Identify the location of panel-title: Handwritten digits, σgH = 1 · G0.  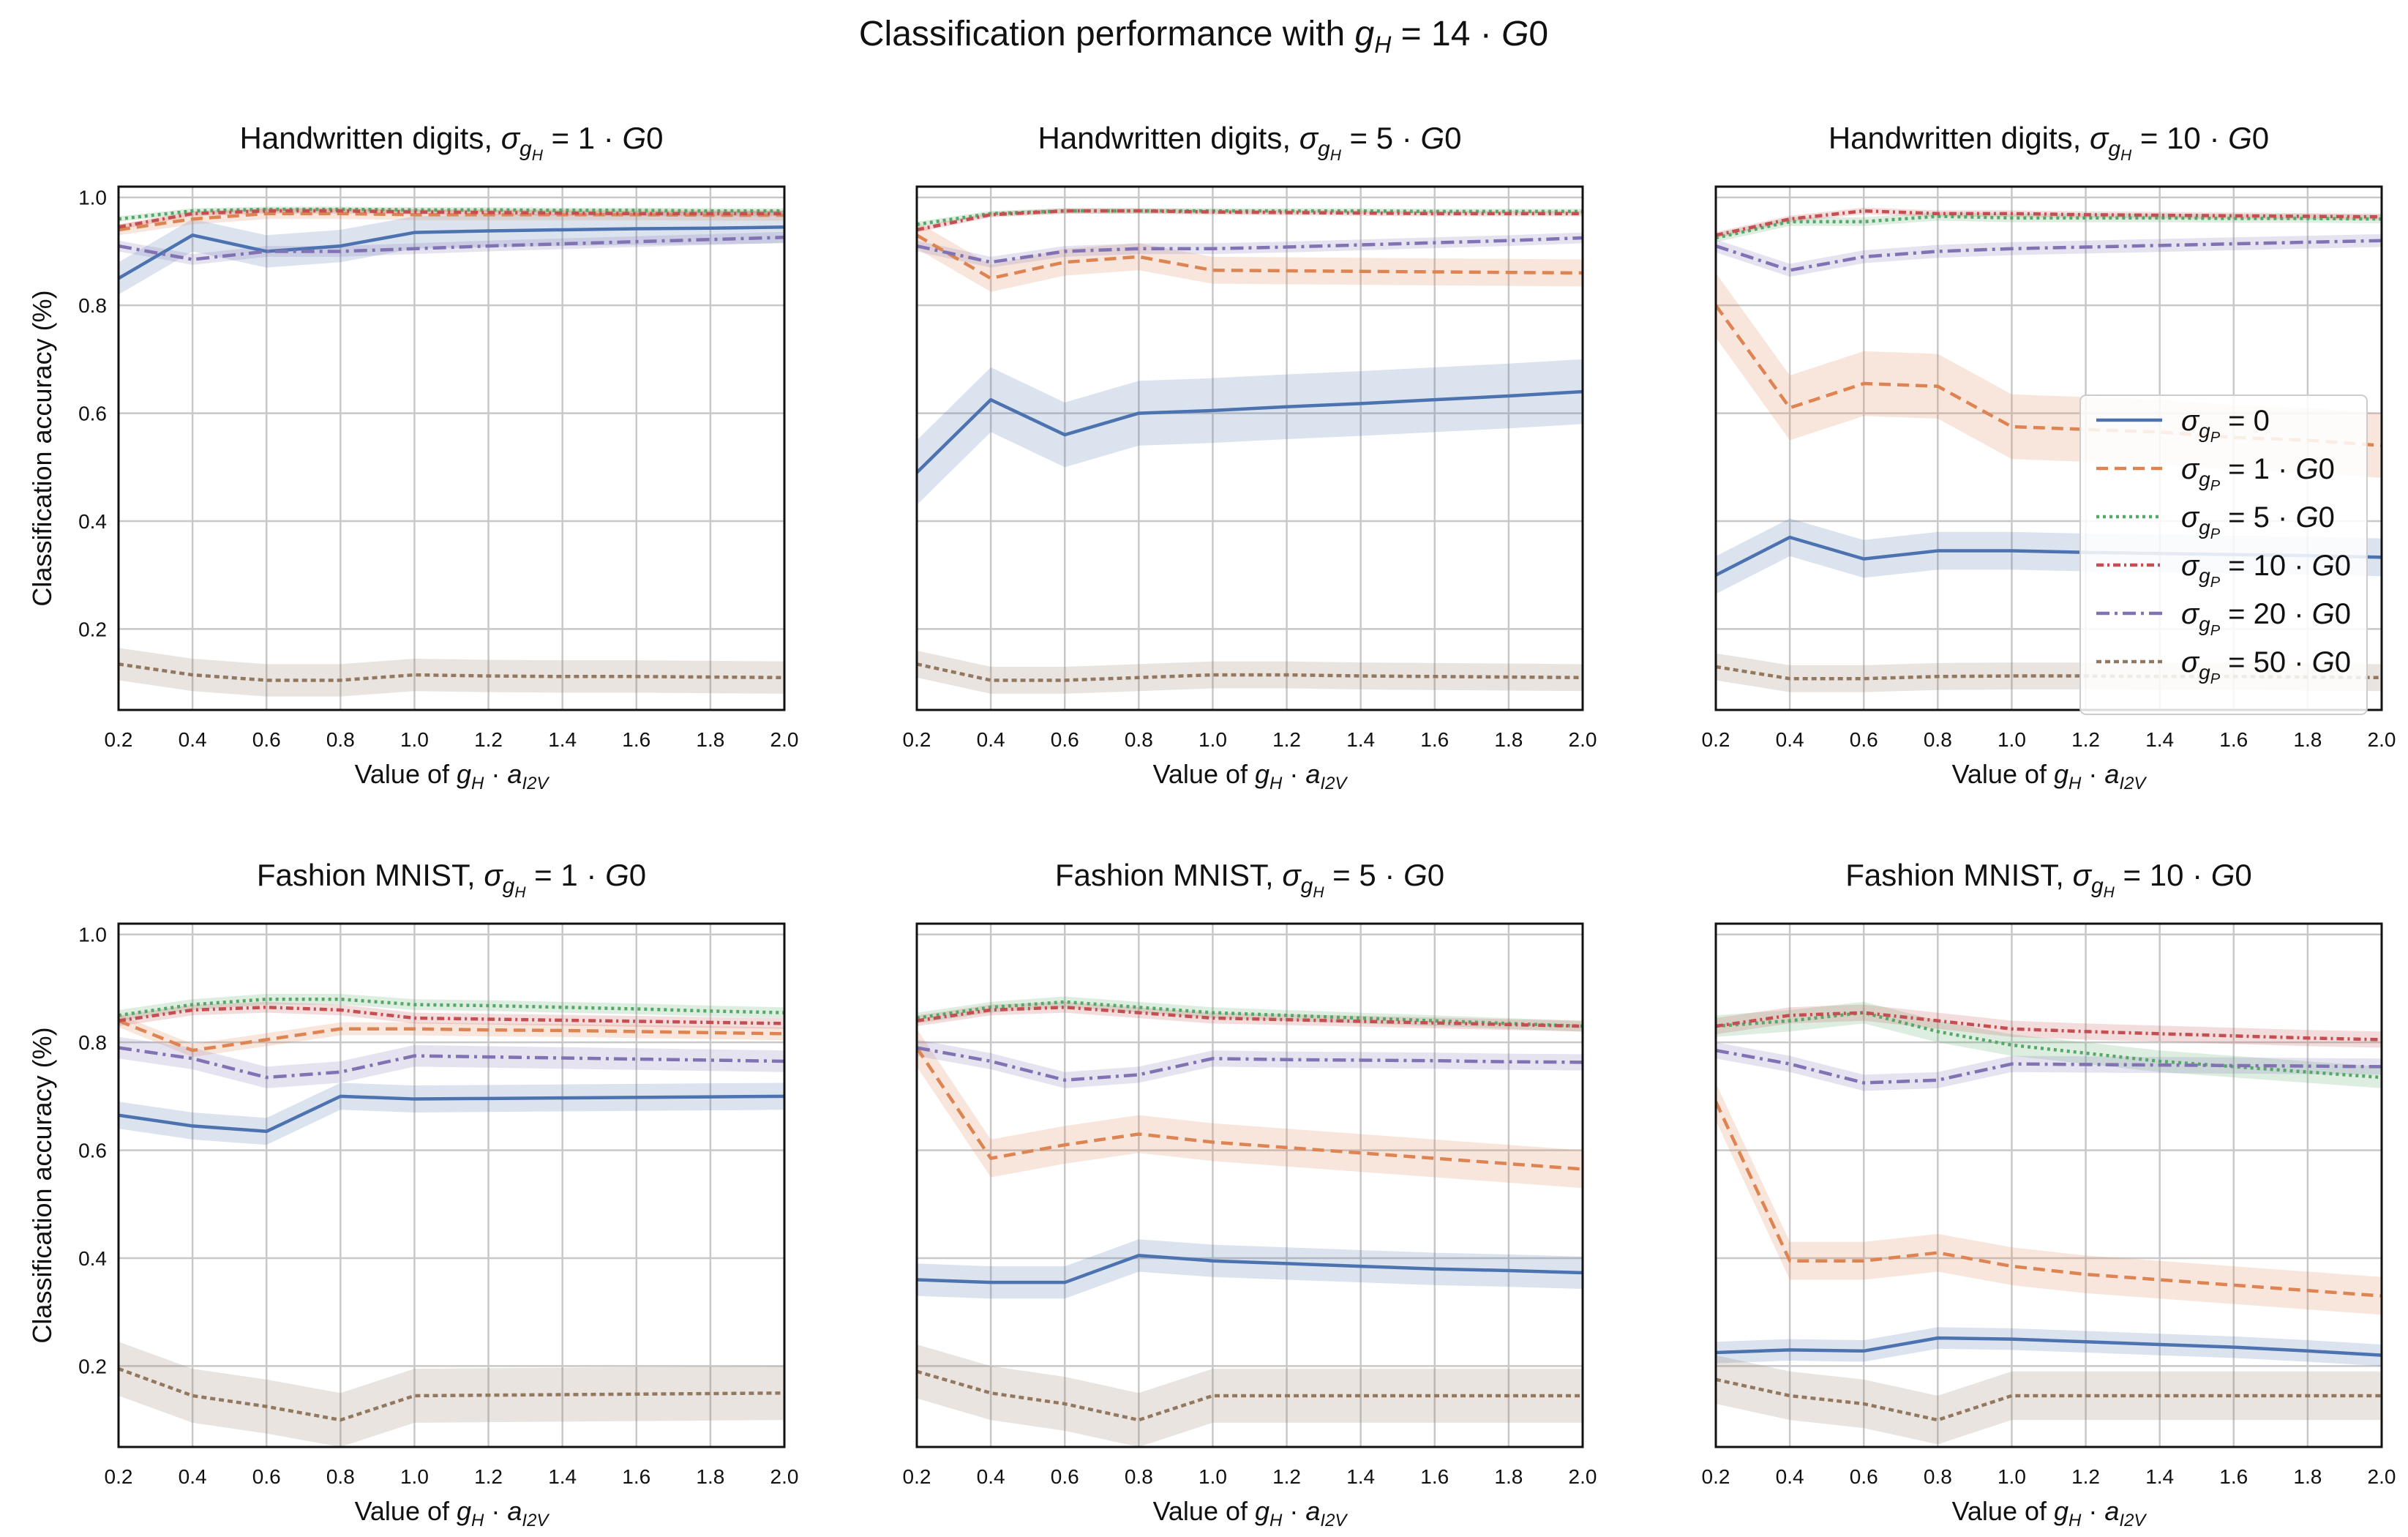
(452, 142).